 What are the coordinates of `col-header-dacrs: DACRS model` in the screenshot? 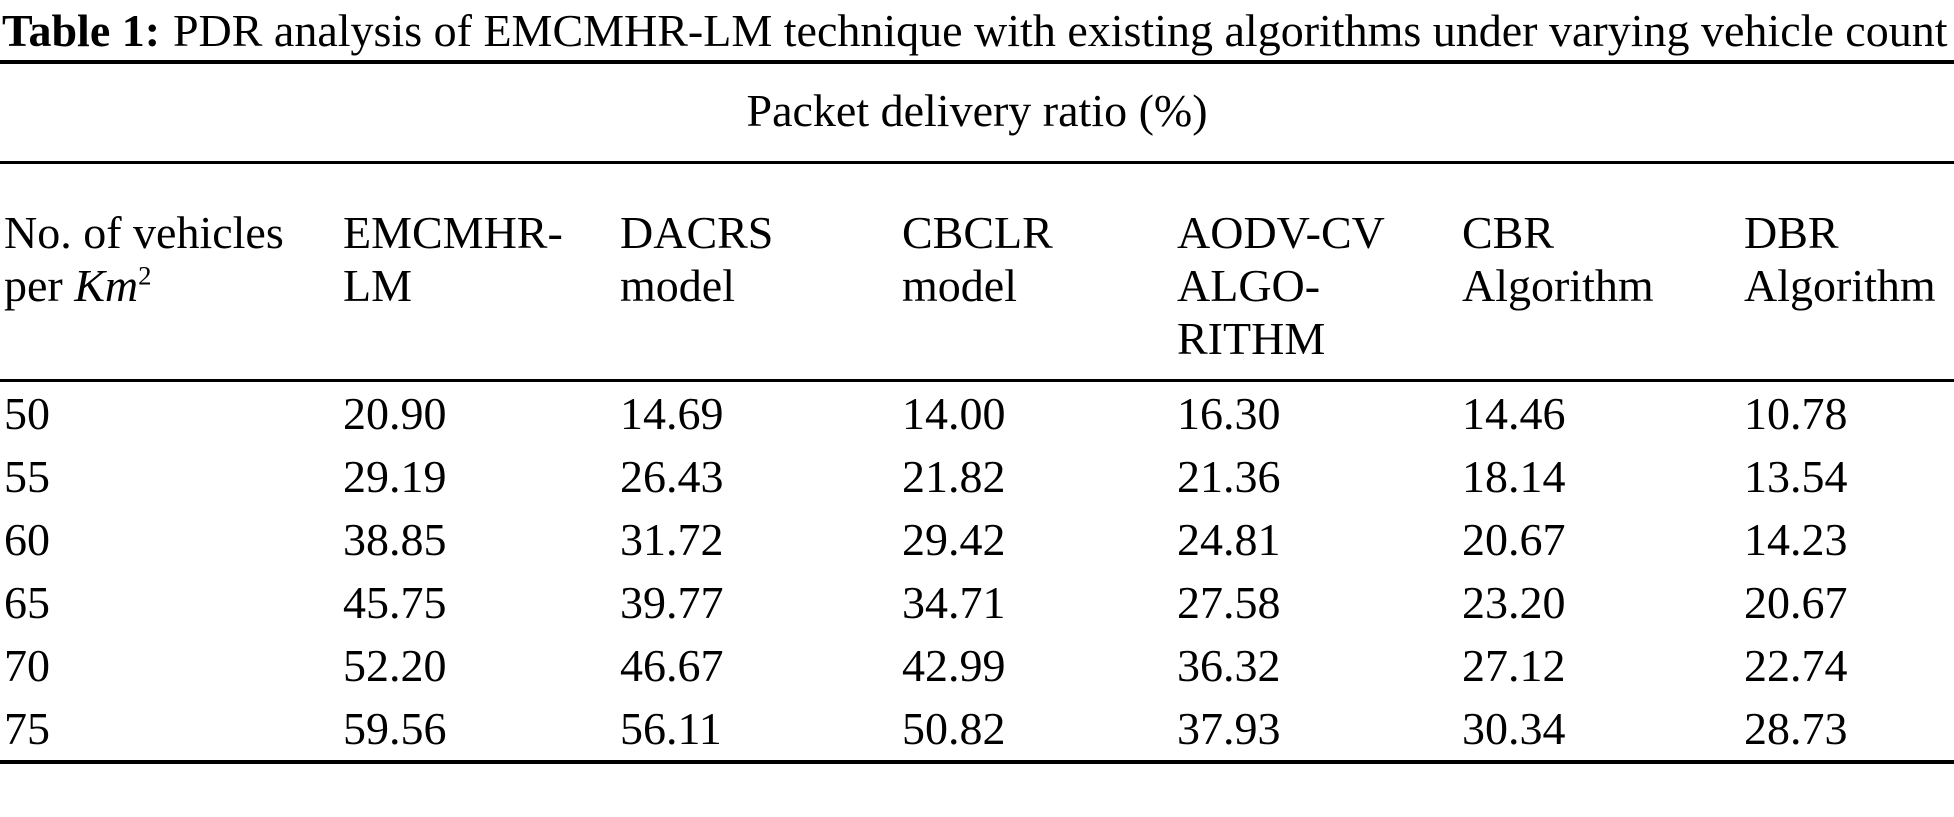 It's located at (757, 272).